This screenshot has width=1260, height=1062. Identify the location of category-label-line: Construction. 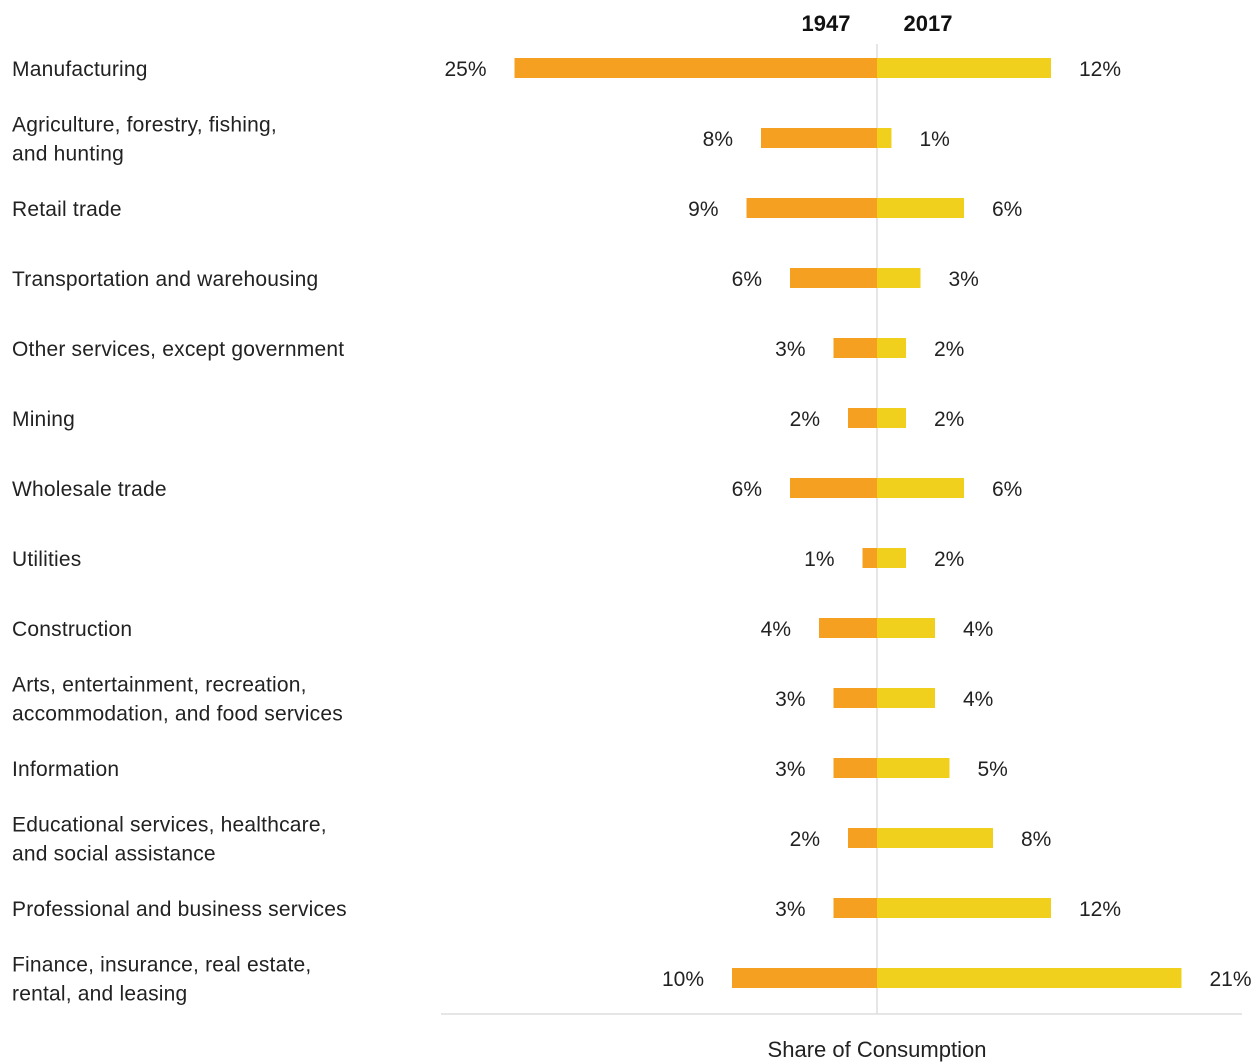
(72, 629).